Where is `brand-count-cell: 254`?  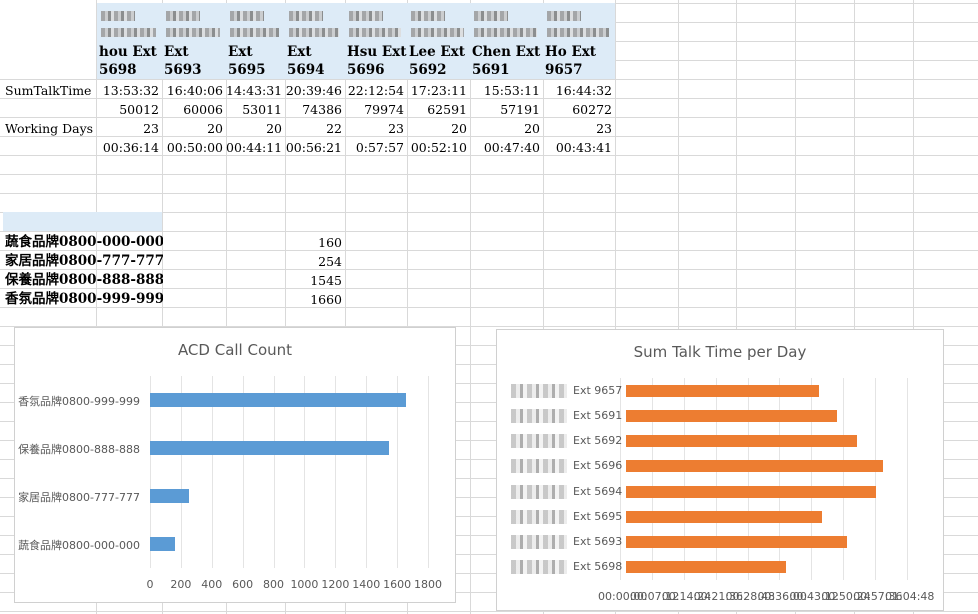
brand-count-cell: 254 is located at coordinates (330, 261).